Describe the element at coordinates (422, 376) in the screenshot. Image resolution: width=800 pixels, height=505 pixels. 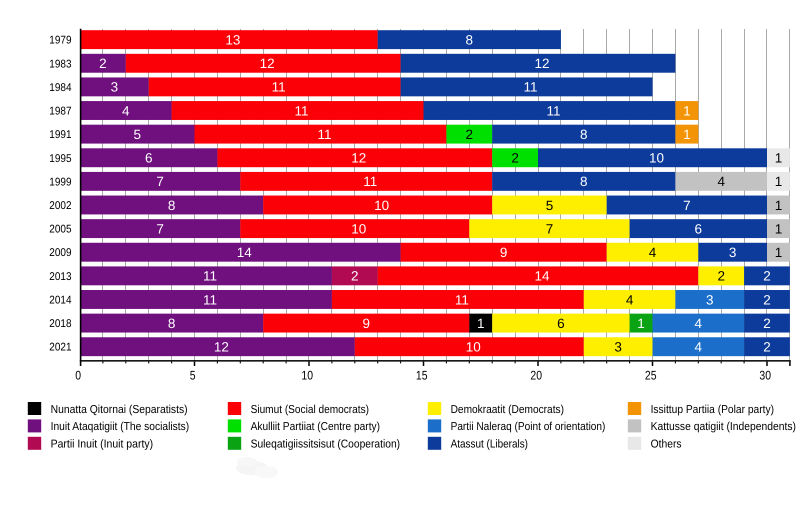
I see `svg-text: 15` at that location.